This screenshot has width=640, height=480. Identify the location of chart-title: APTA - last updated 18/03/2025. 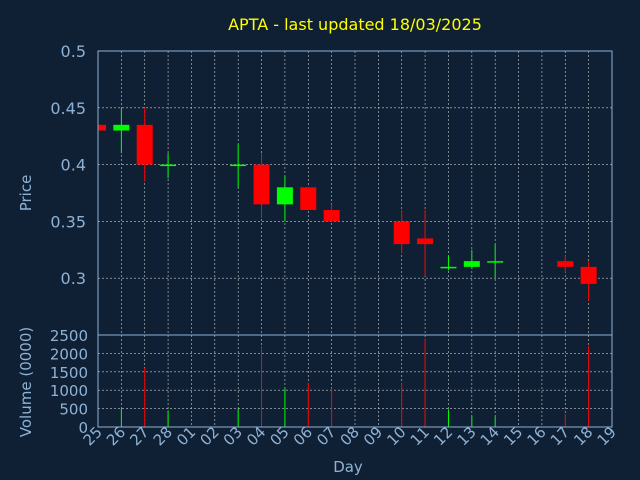
(355, 24).